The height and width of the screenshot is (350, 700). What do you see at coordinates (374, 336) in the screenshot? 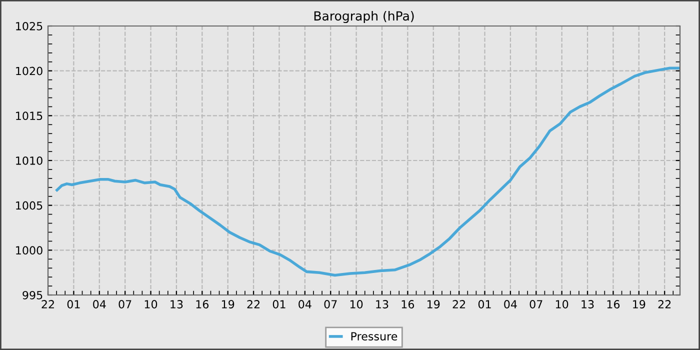
I see `legend-label: Pressure` at bounding box center [374, 336].